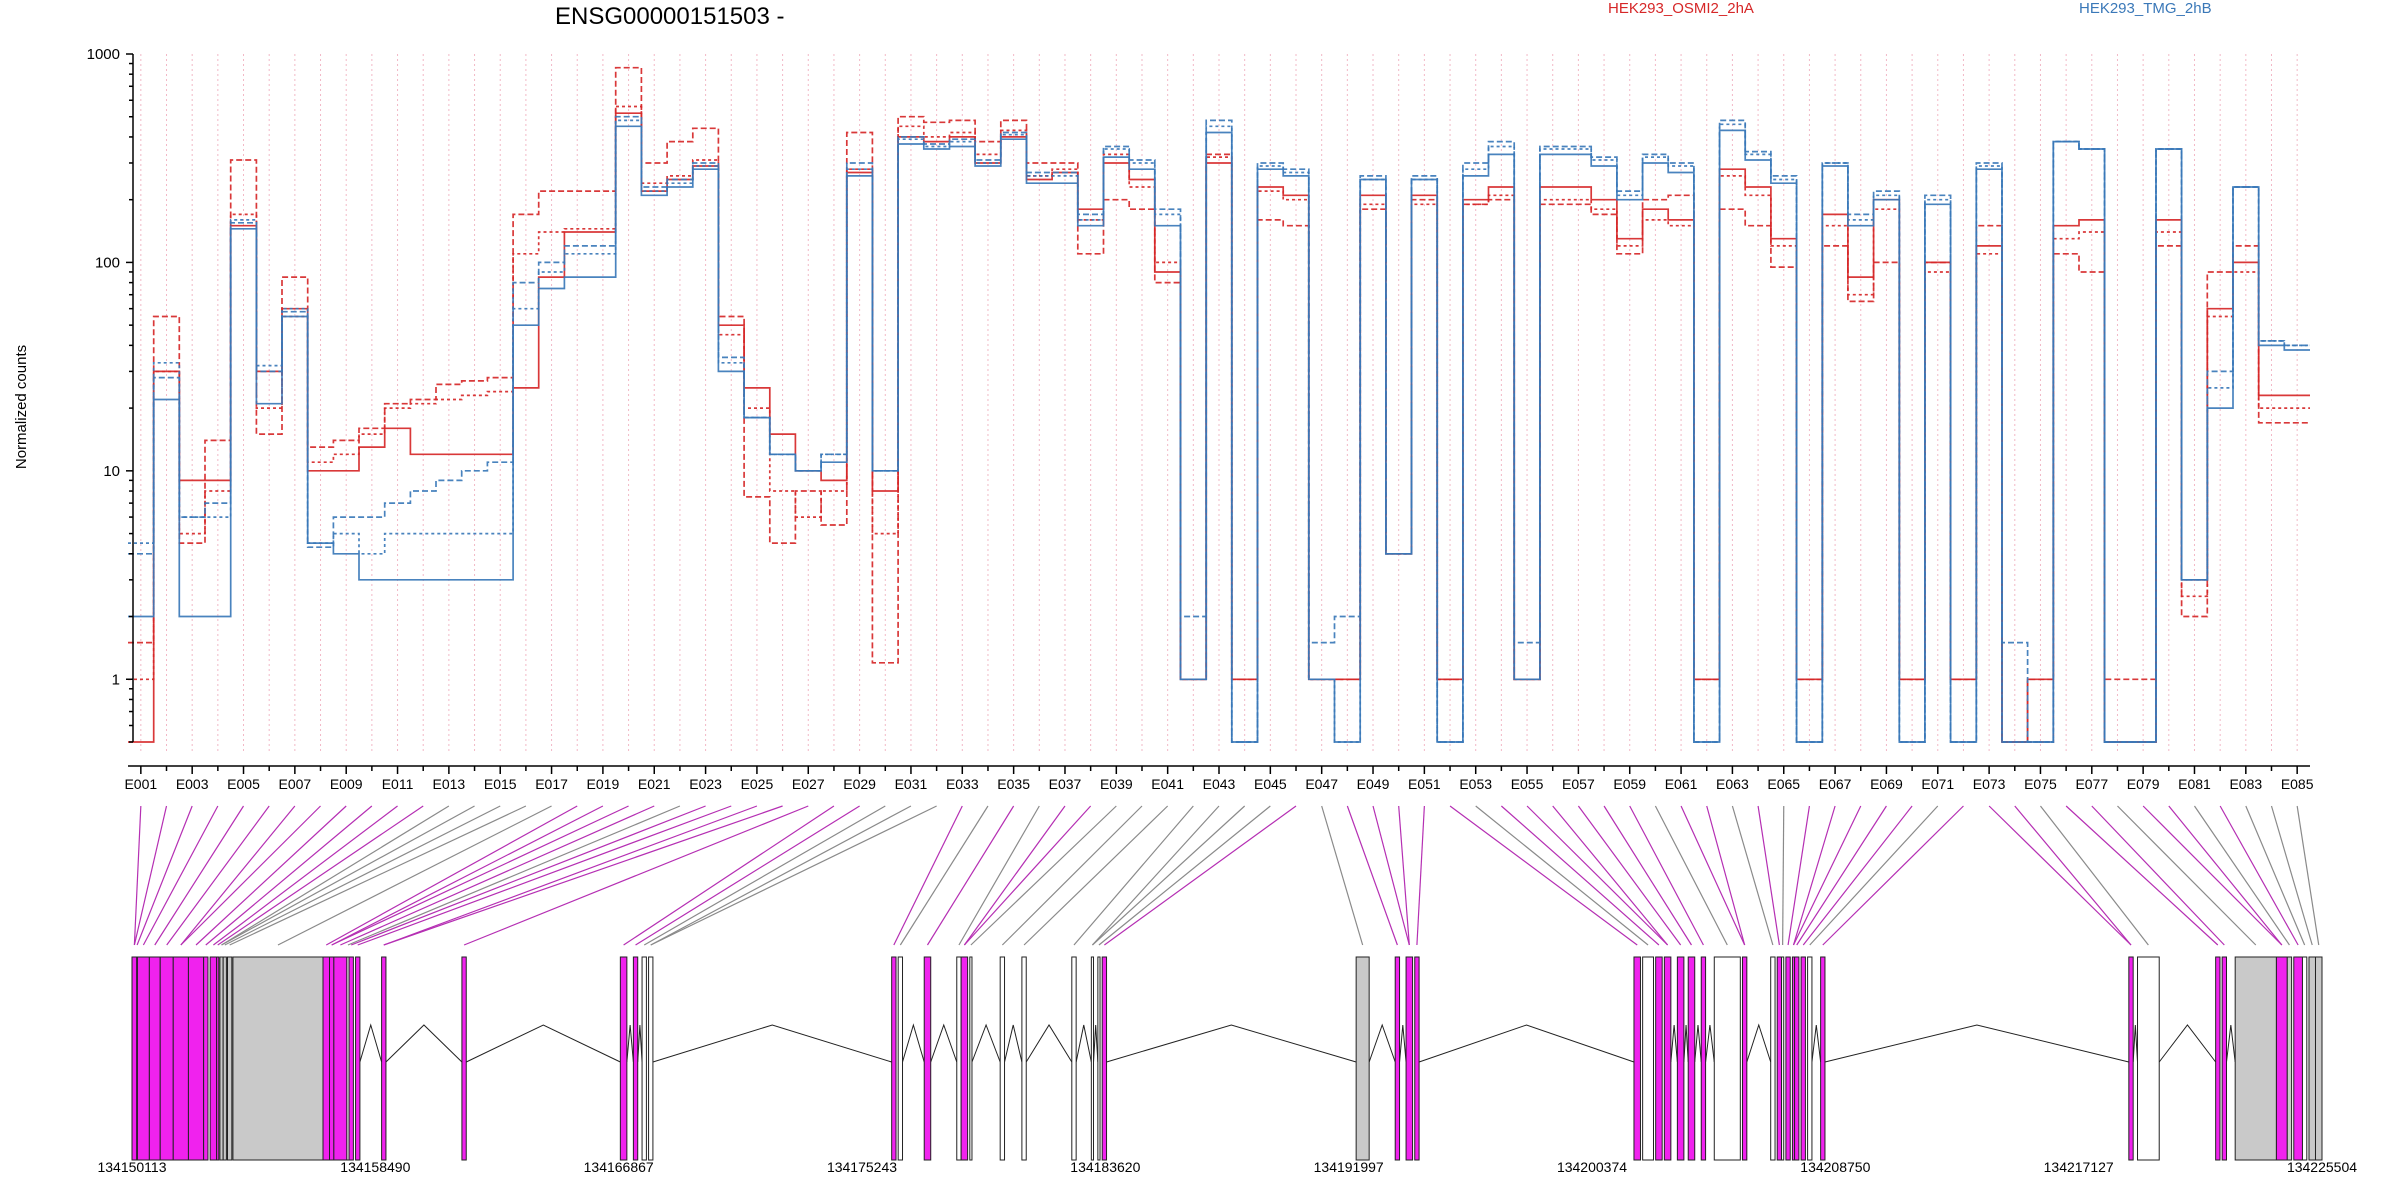 The image size is (2400, 1200). I want to click on x-tick-label: E009, so click(346, 784).